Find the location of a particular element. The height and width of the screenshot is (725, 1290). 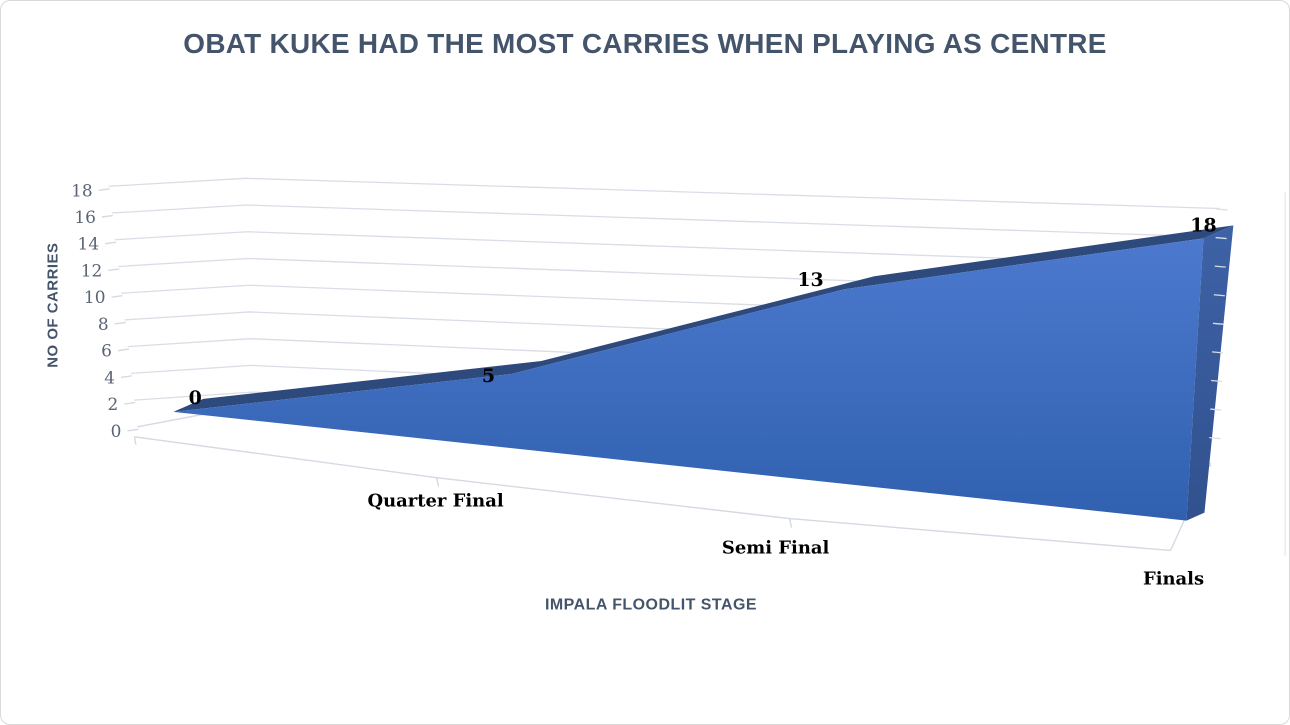

data-label: 13 is located at coordinates (810, 280).